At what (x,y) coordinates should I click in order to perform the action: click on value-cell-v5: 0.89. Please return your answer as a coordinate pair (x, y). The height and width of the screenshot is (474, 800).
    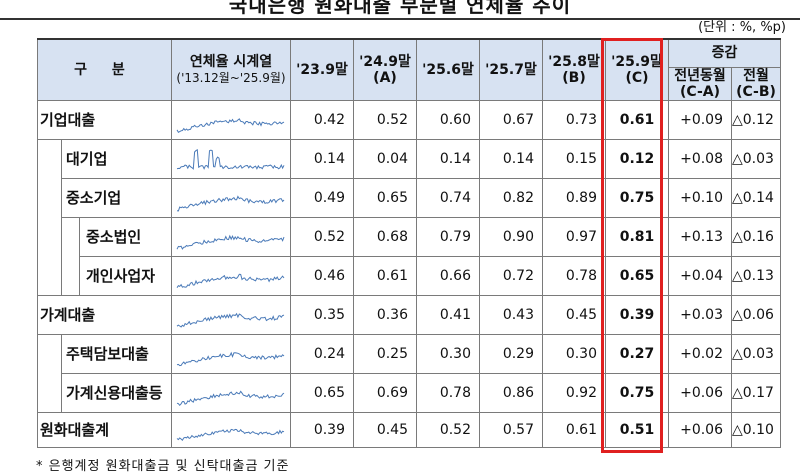
    Looking at the image, I should click on (574, 197).